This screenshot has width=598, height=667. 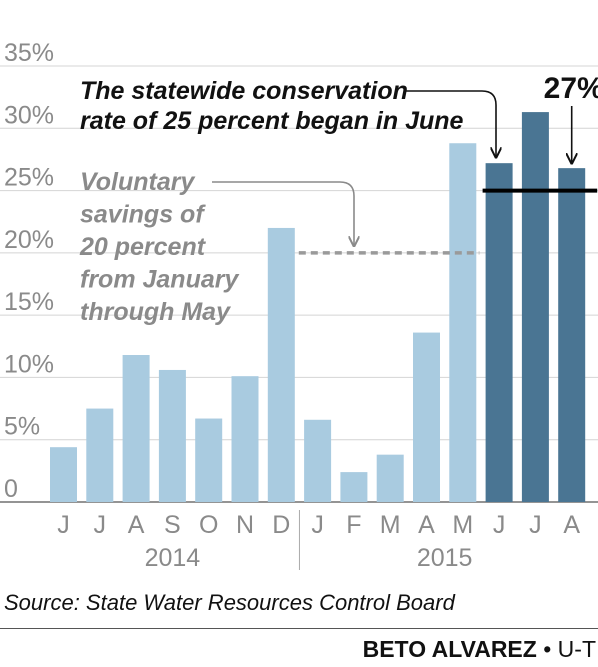 I want to click on x-tick-label: S, so click(x=172, y=525).